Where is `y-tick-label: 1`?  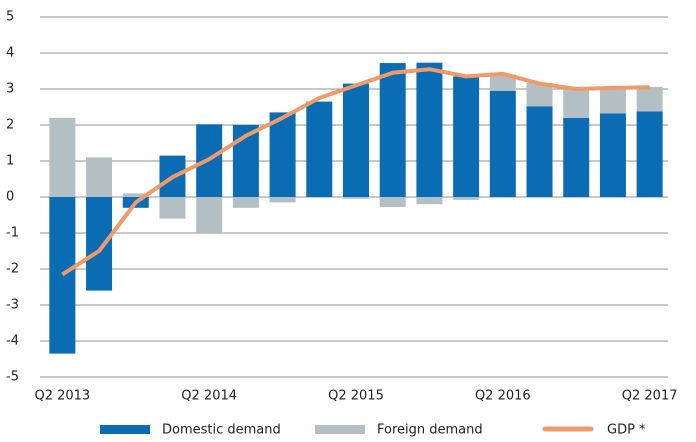 y-tick-label: 1 is located at coordinates (10, 161).